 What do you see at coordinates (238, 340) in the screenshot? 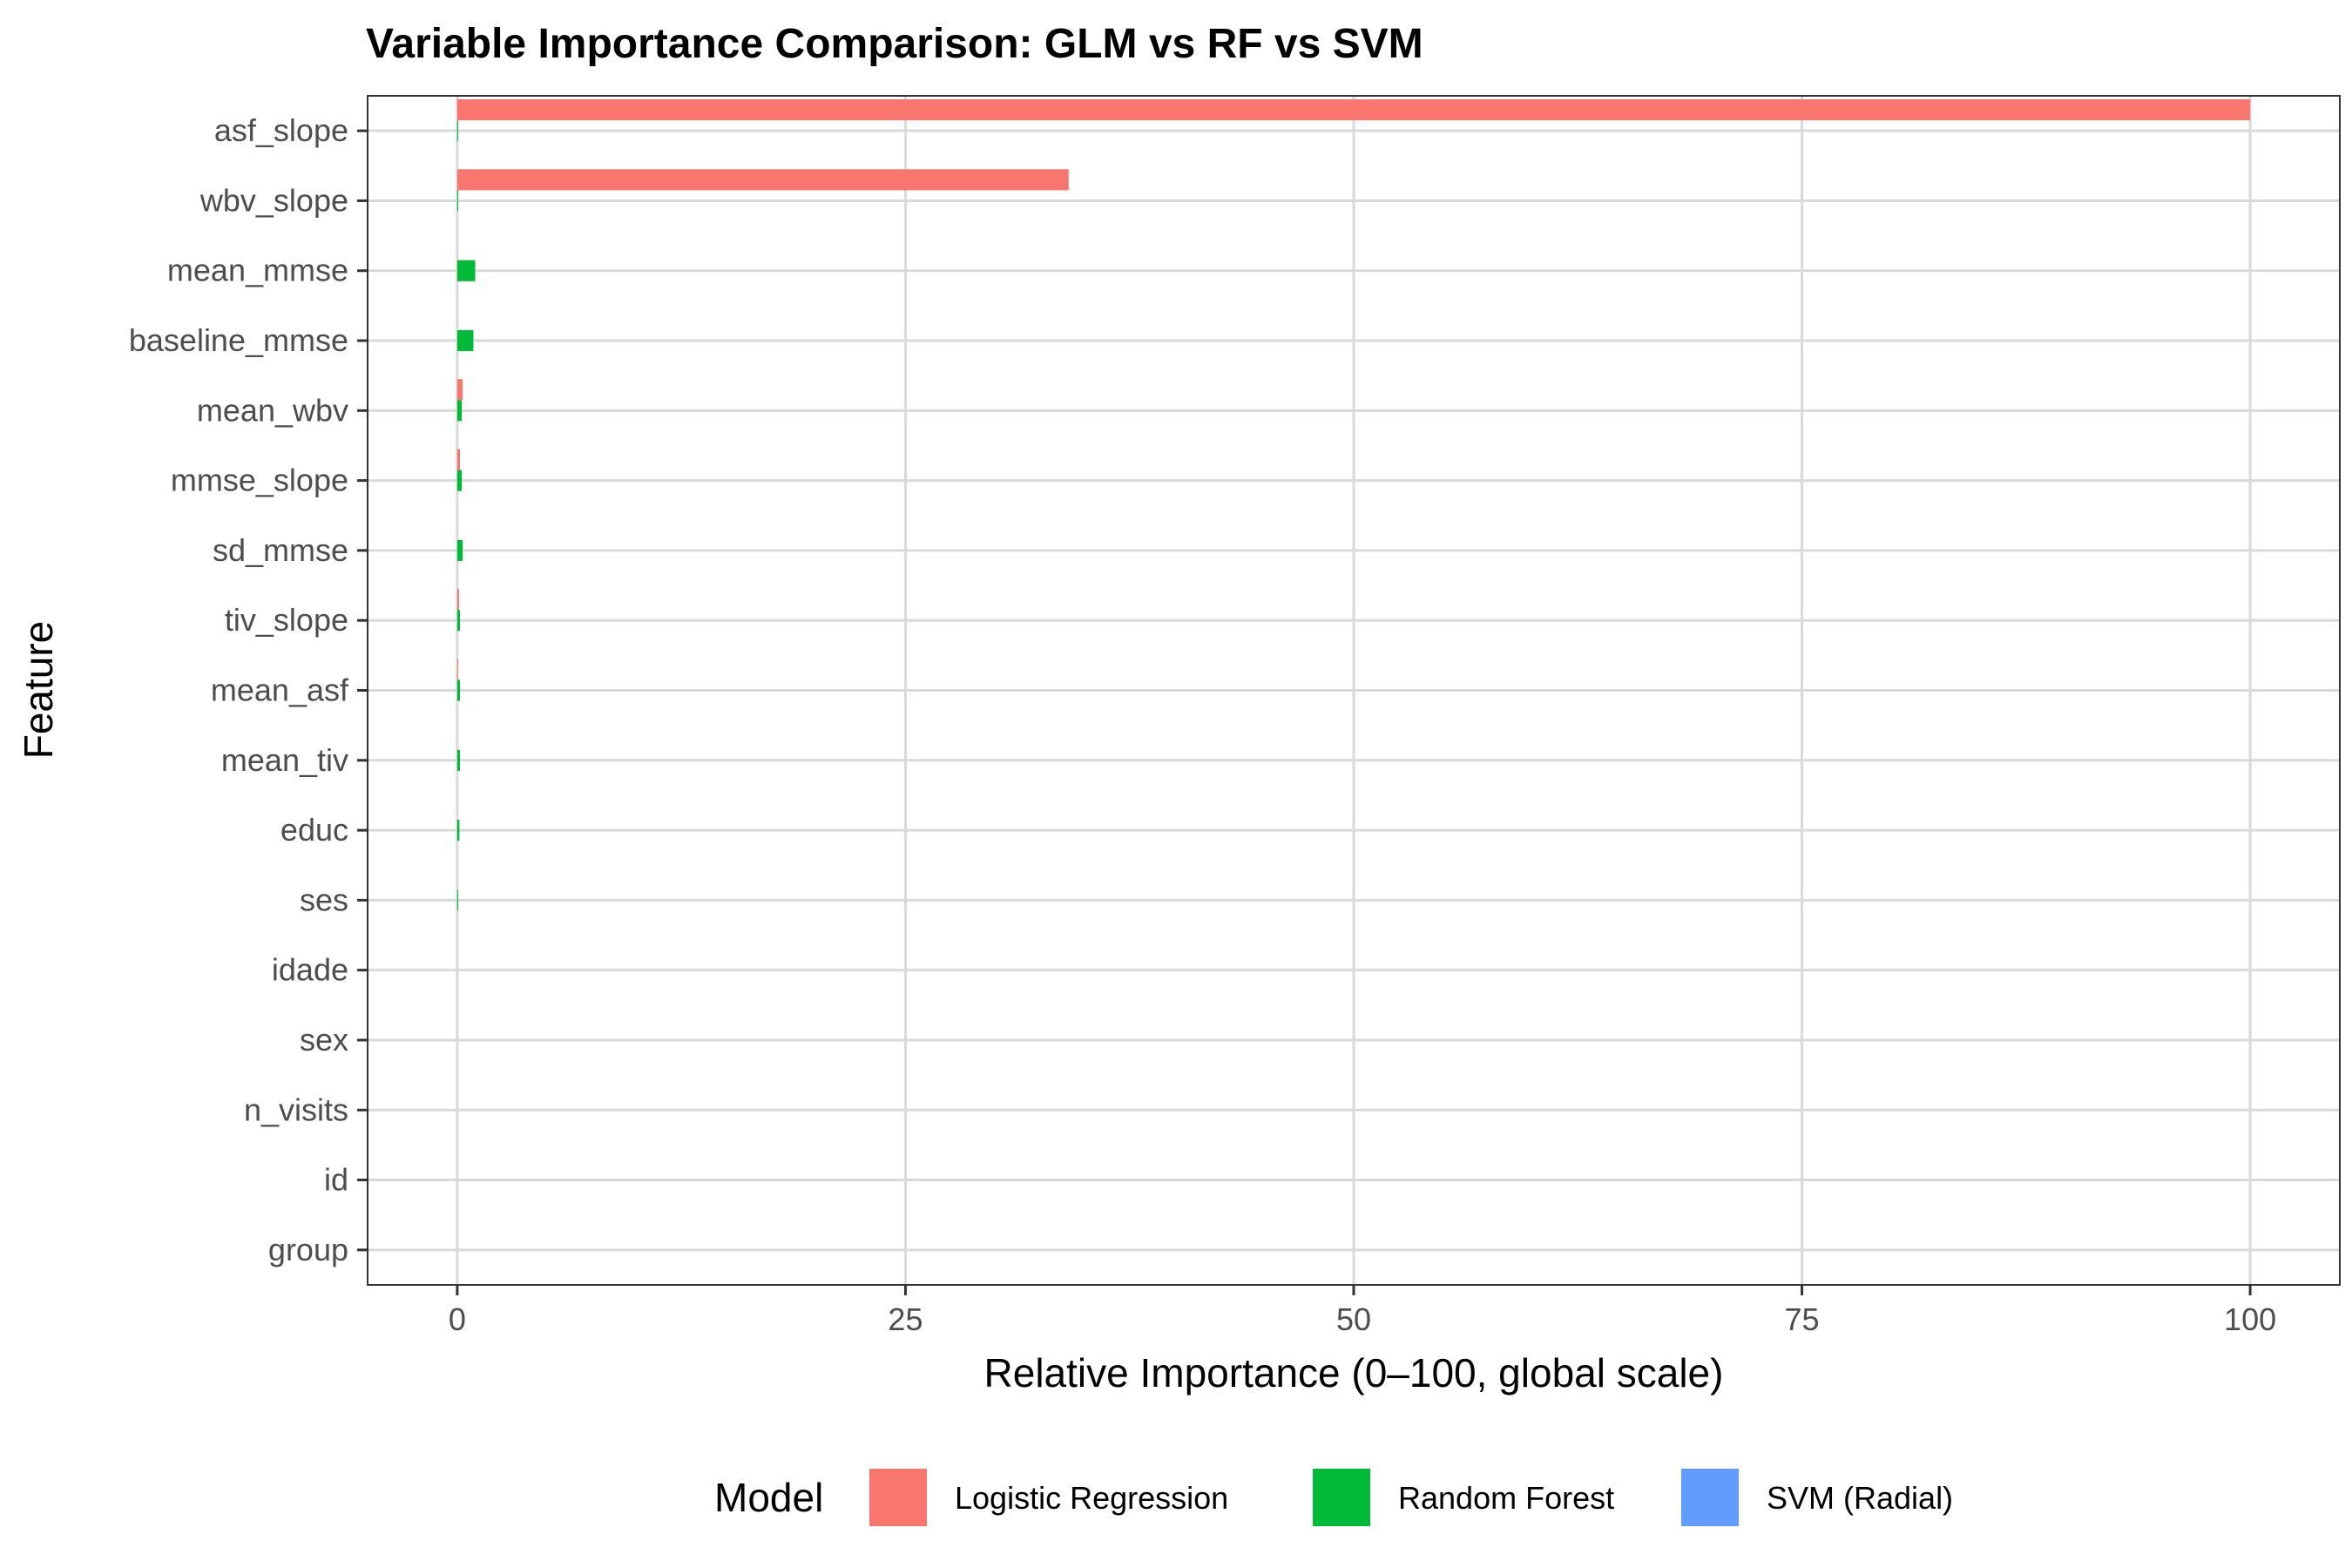
I see `y-tick-label: baseline_mmse` at bounding box center [238, 340].